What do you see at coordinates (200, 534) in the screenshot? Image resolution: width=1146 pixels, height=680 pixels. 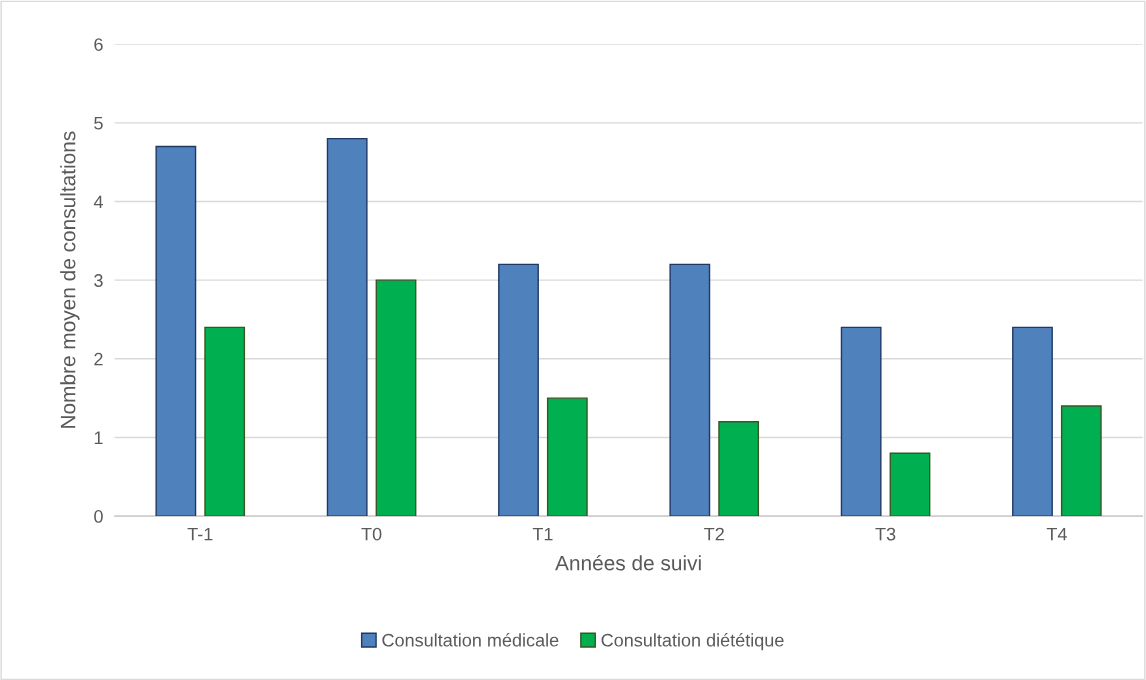 I see `x-tick-label: T-1` at bounding box center [200, 534].